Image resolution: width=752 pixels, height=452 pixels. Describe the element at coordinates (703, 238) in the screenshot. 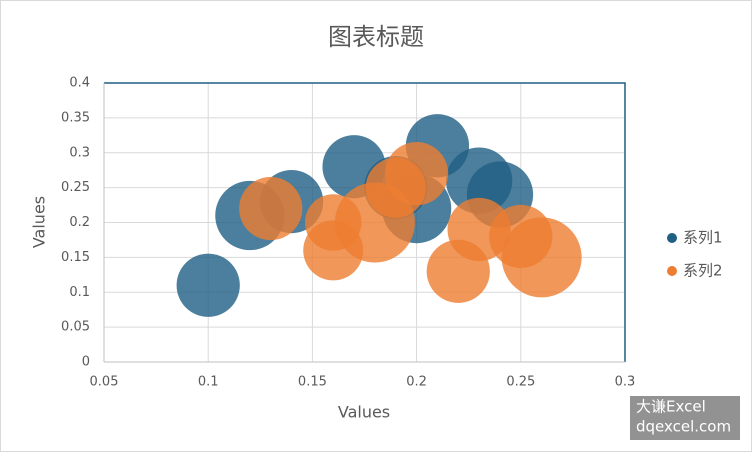

I see `legend-label: 系列1` at that location.